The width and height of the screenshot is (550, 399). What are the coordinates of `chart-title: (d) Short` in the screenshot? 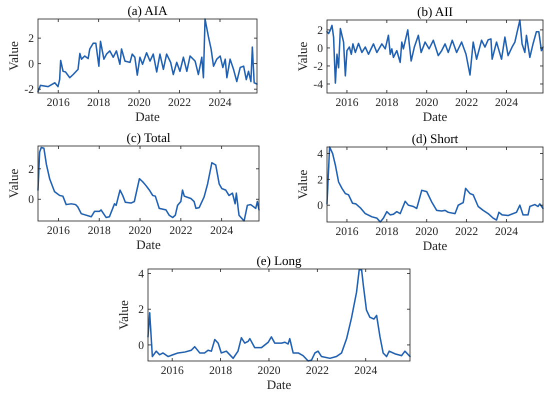 It's located at (435, 138).